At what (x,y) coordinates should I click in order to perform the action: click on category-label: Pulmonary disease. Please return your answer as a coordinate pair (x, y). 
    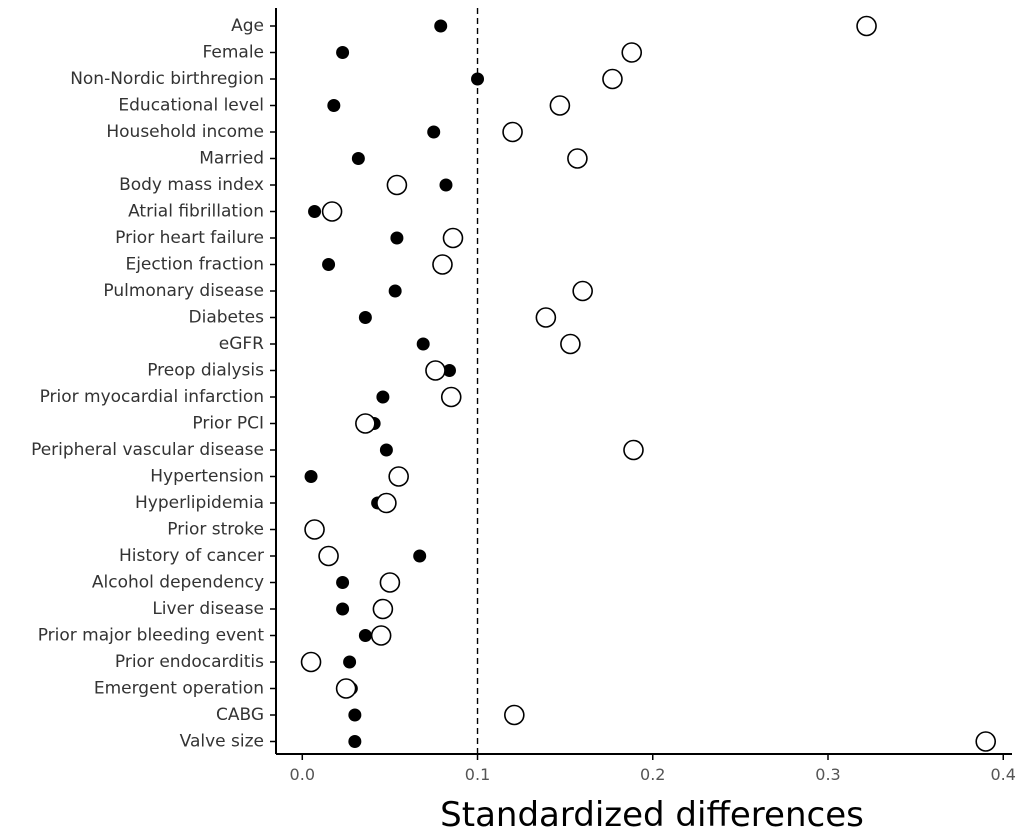
    Looking at the image, I should click on (183, 291).